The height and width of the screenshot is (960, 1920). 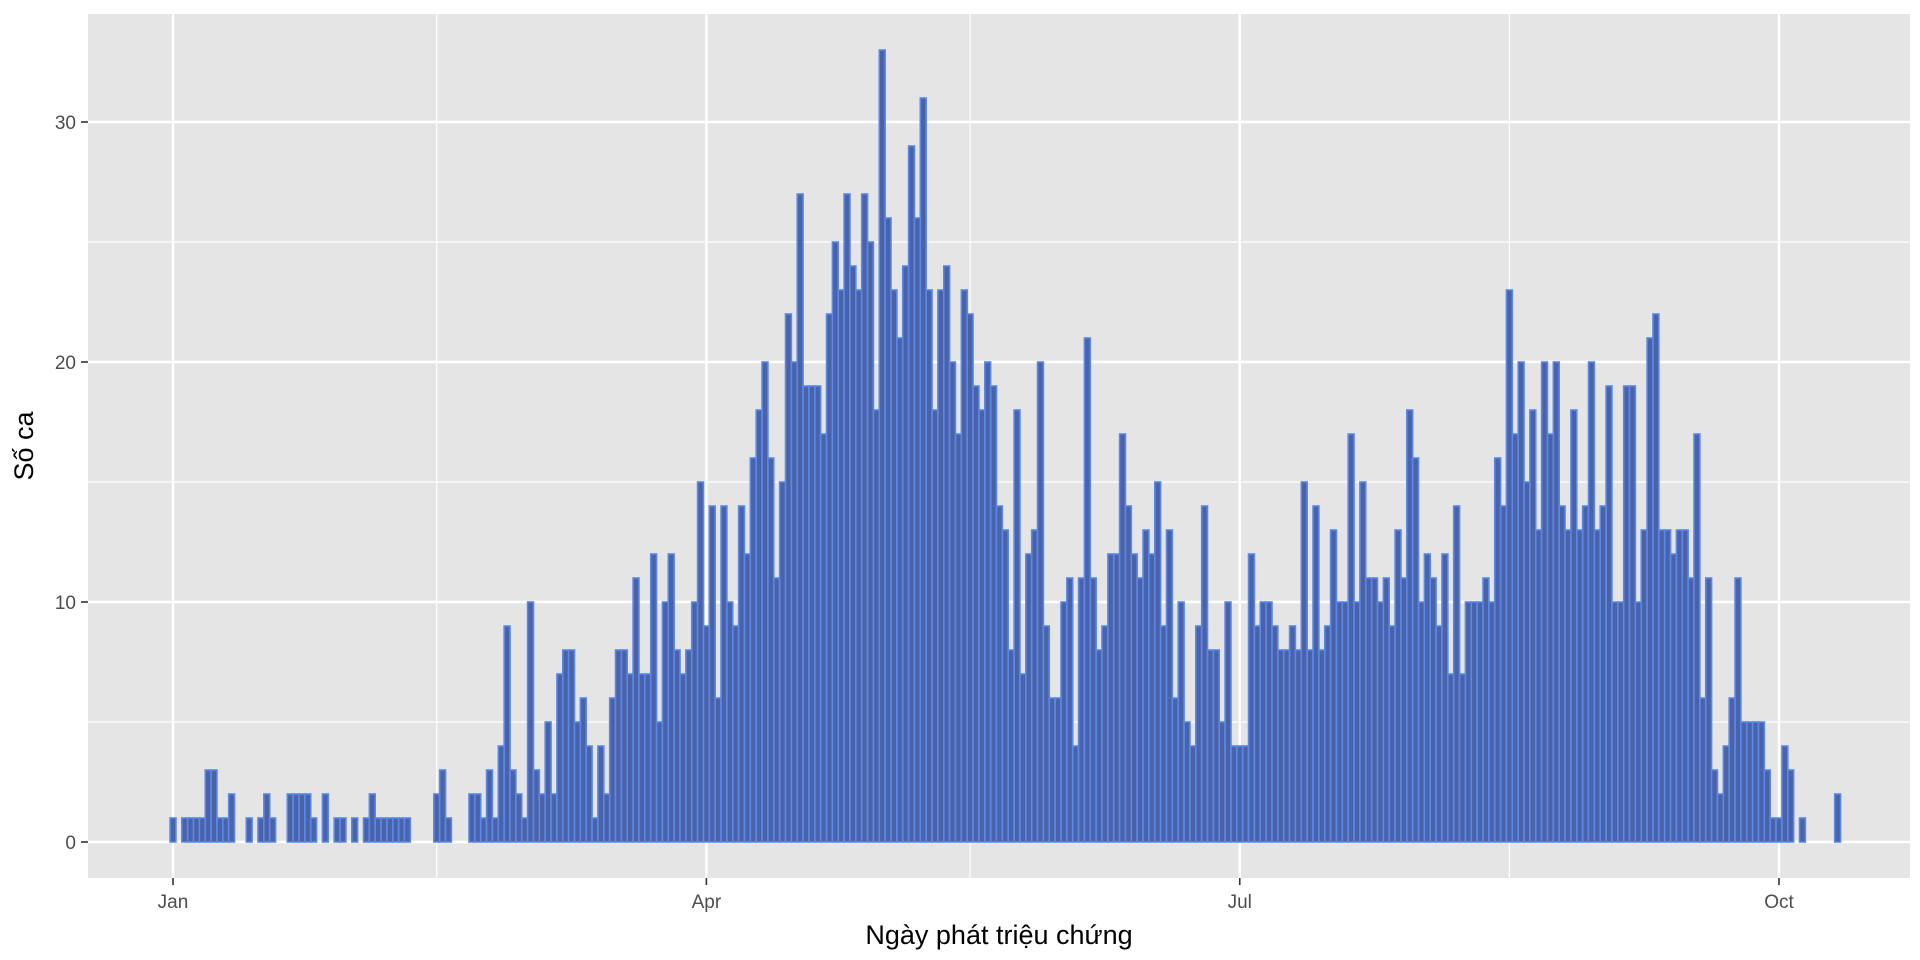 I want to click on y-axis-title: Số ca, so click(x=24, y=445).